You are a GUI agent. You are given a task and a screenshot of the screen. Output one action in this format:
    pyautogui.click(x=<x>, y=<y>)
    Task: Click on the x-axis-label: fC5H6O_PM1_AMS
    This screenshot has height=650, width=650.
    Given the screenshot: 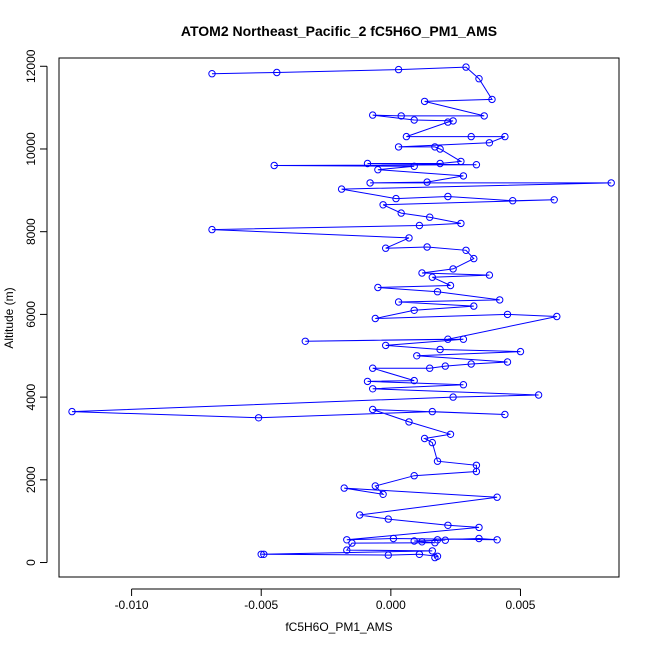 What is the action you would take?
    pyautogui.click(x=338, y=627)
    